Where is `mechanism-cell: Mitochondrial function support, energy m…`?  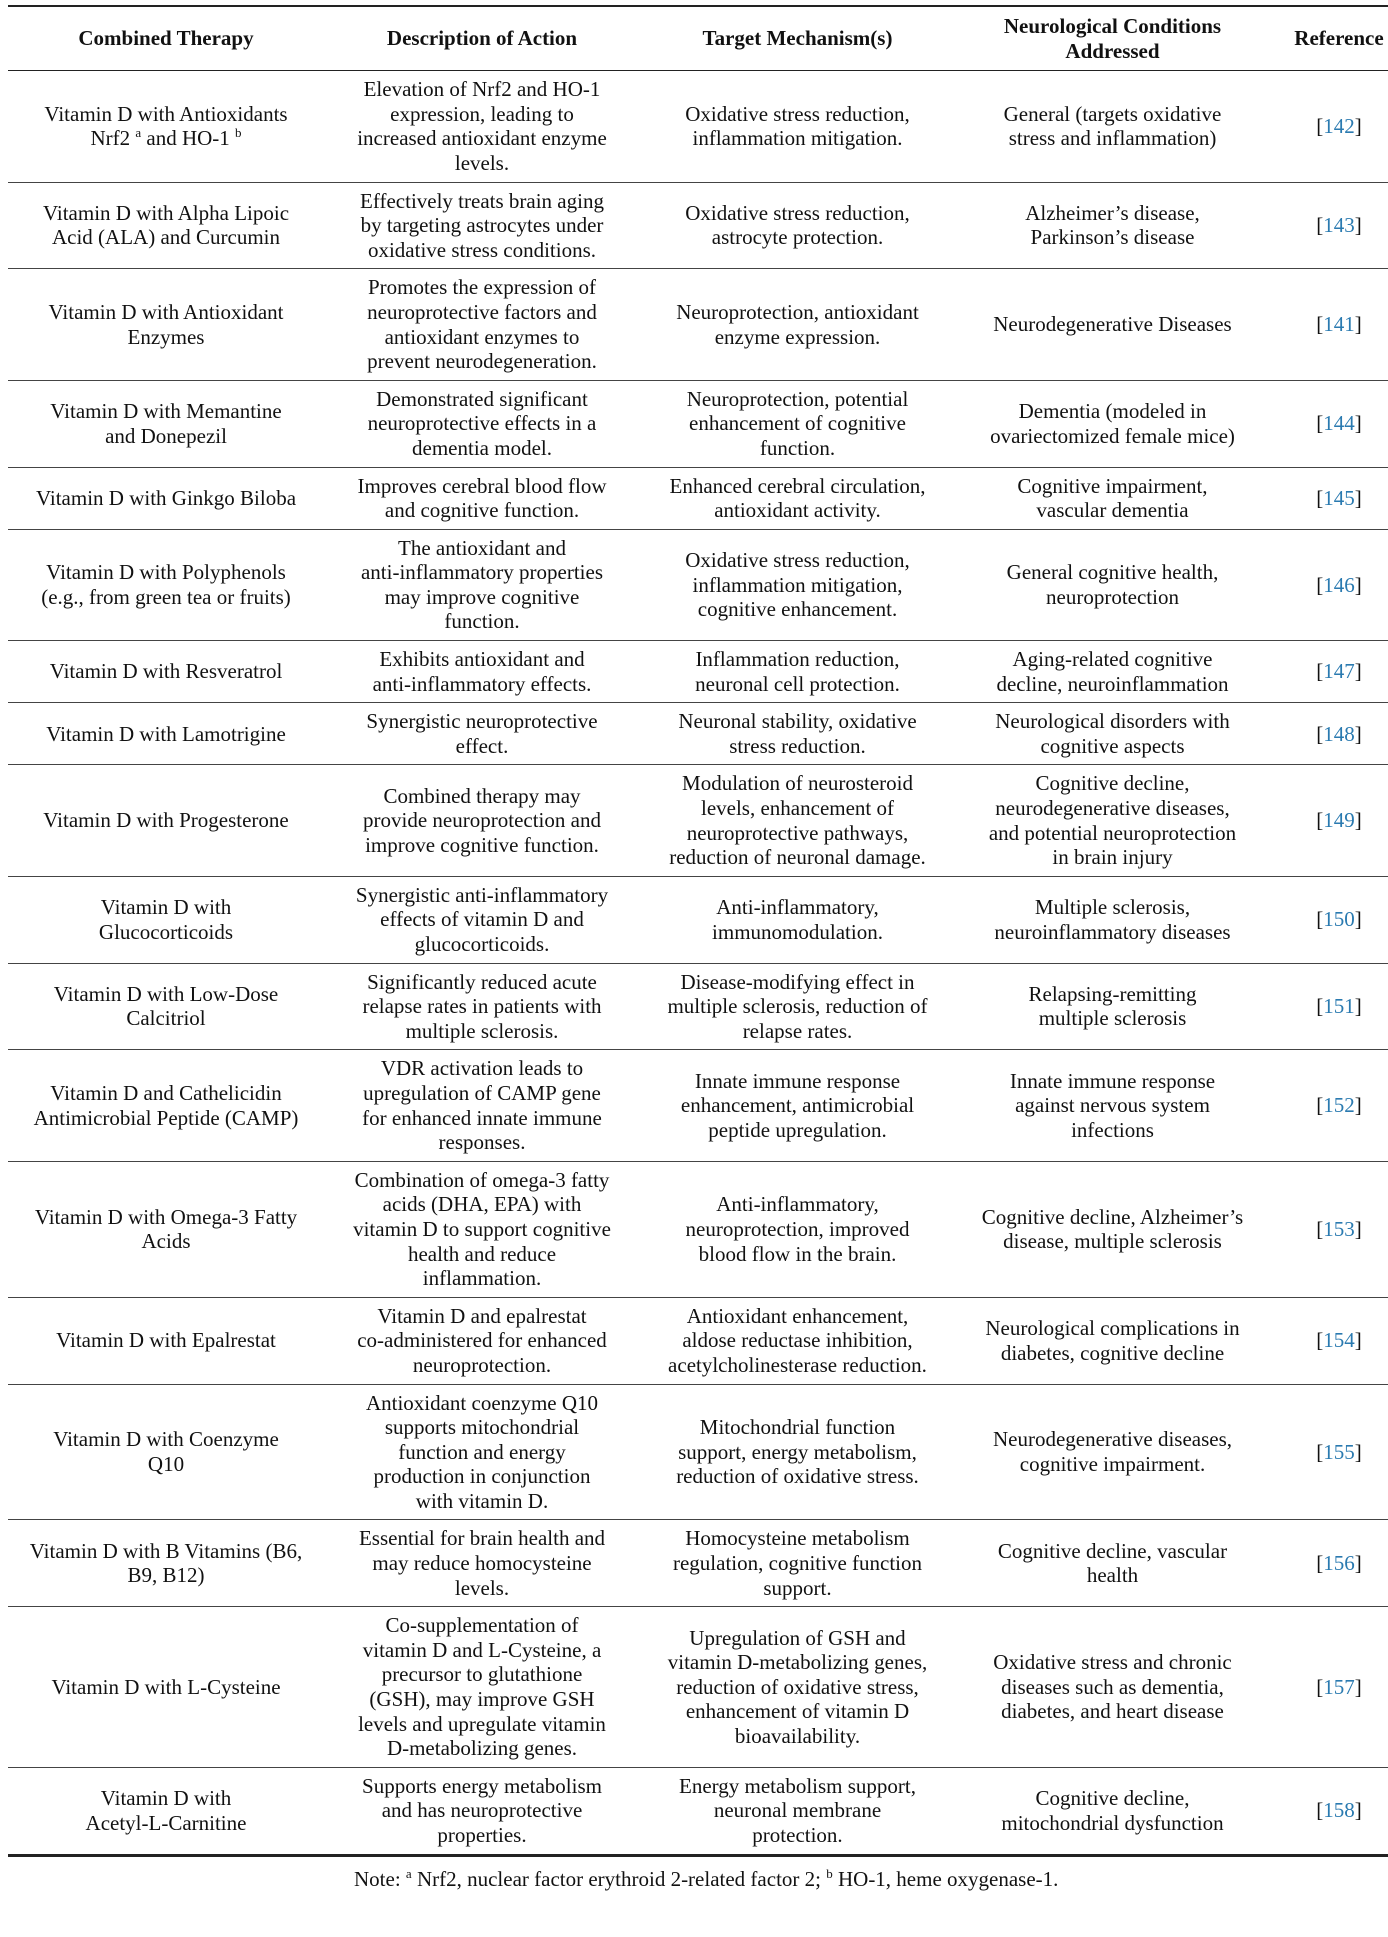
mechanism-cell: Mitochondrial function support, energy m… is located at coordinates (797, 1452).